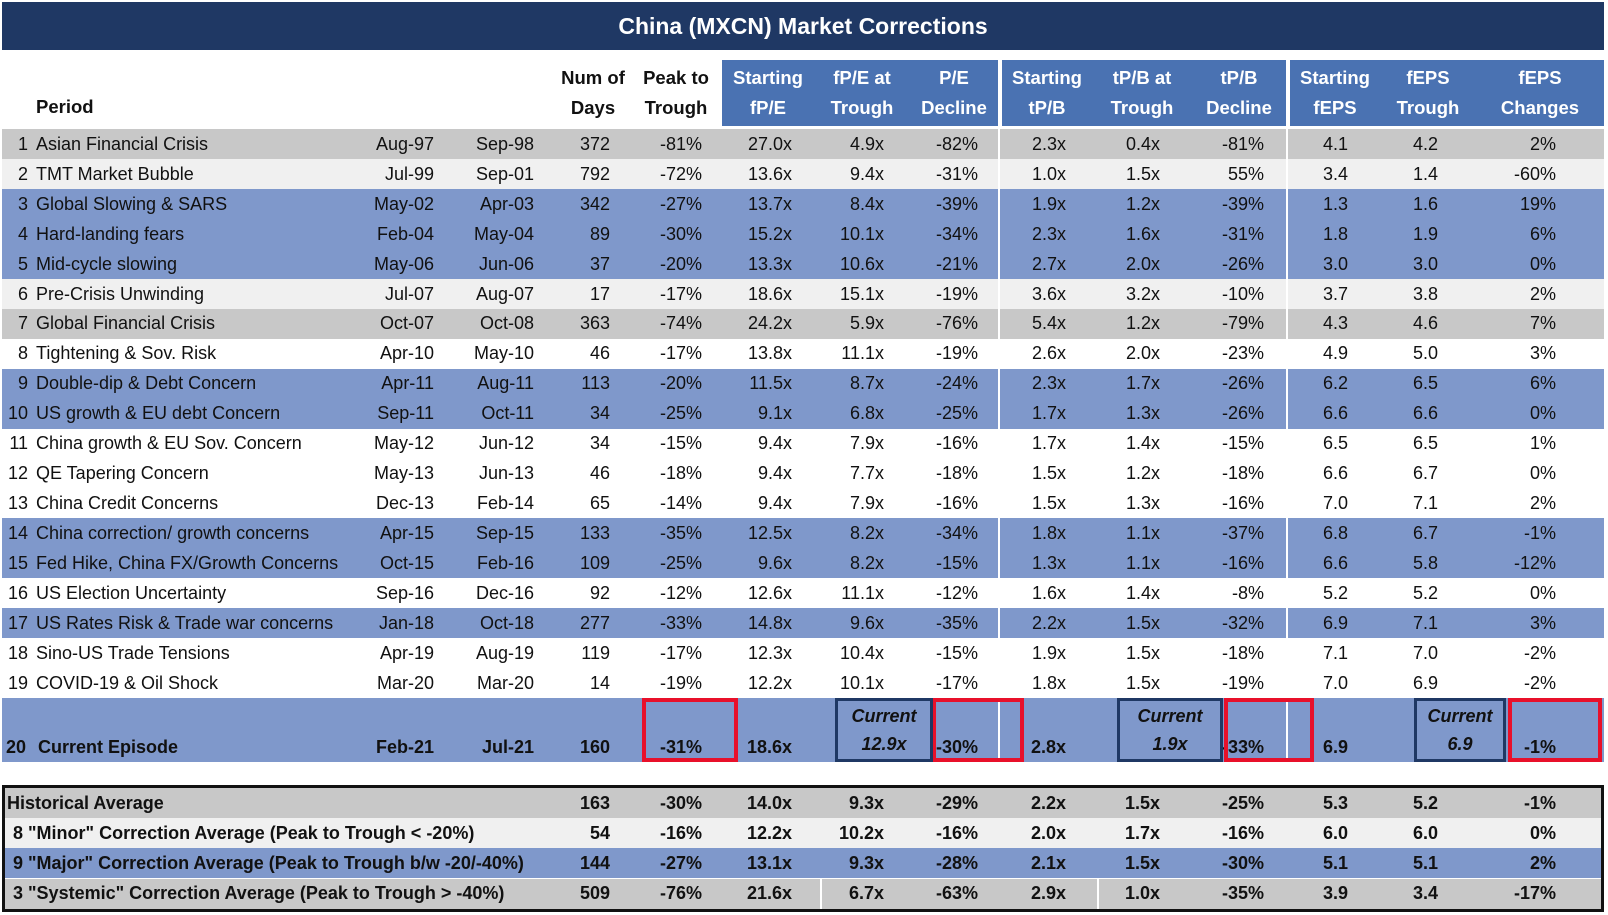 The width and height of the screenshot is (1608, 915). I want to click on cell-start: Apr-11, so click(407, 383).